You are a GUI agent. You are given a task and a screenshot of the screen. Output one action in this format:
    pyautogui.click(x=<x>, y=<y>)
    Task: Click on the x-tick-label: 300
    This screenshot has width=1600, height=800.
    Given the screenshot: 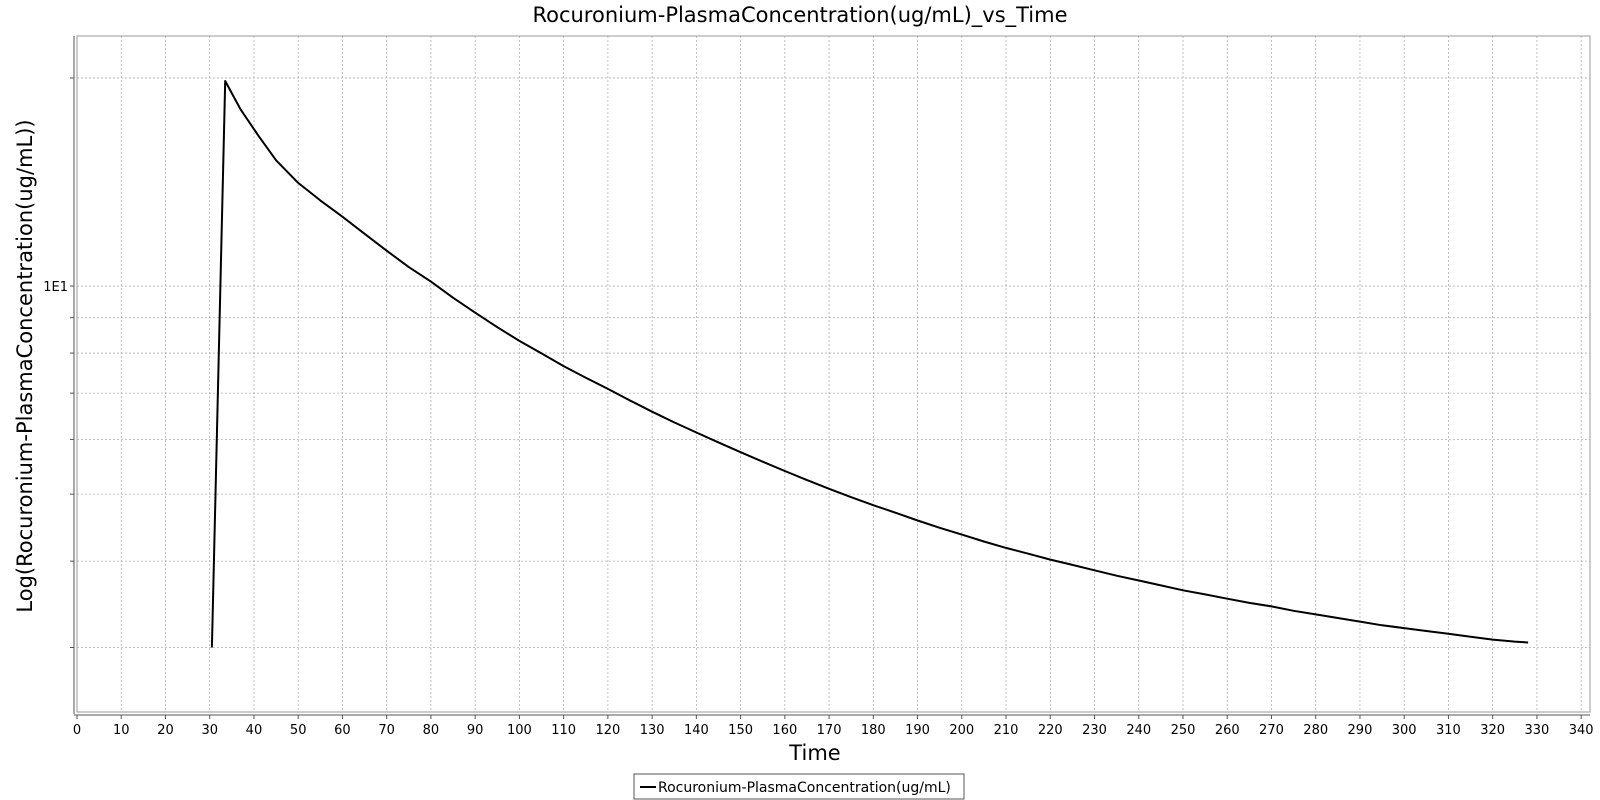 What is the action you would take?
    pyautogui.click(x=1404, y=730)
    